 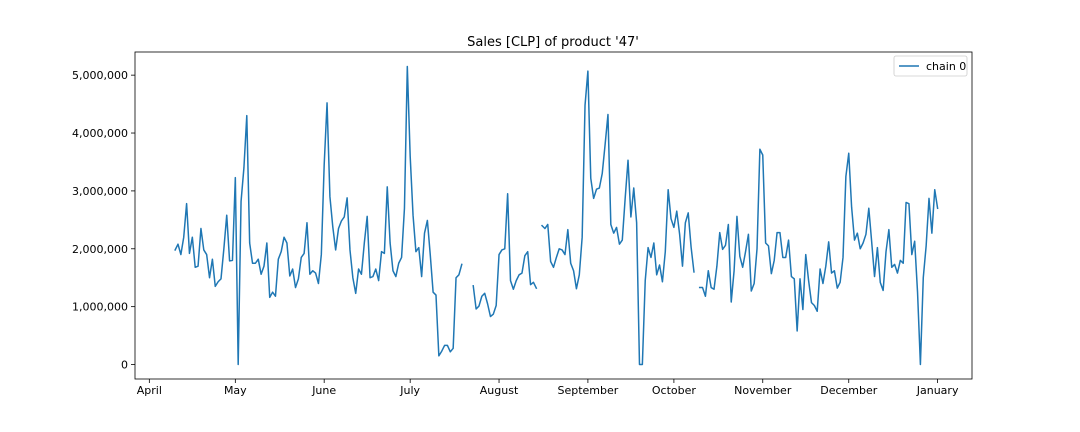 I want to click on x-tick-label: May, so click(x=235, y=390).